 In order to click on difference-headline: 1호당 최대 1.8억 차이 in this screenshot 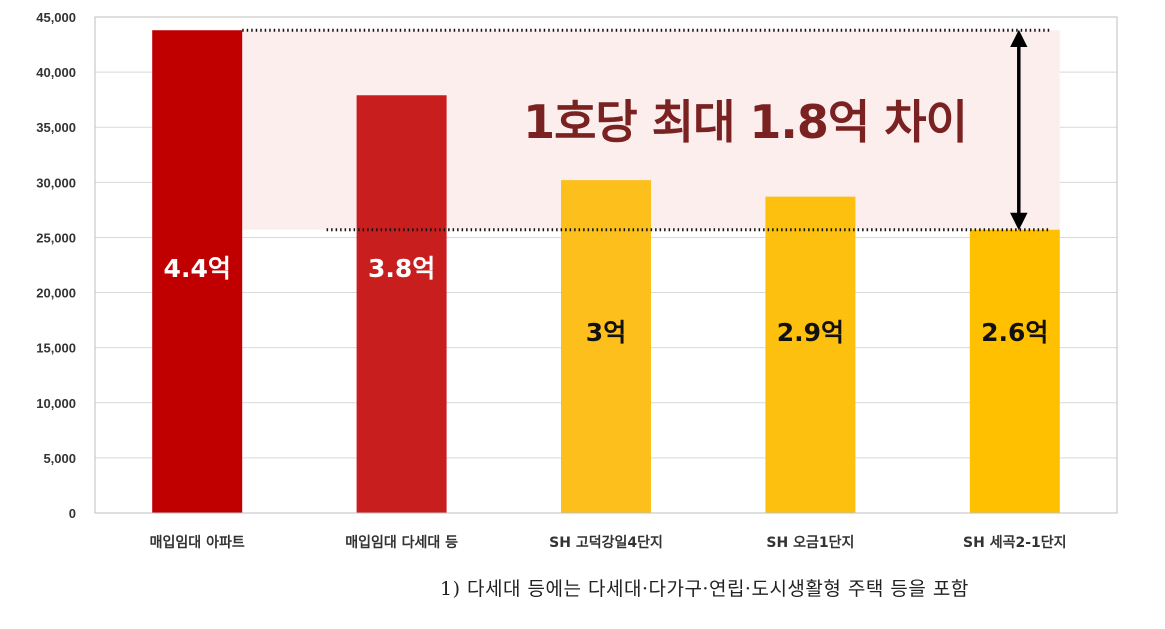, I will do `click(745, 122)`.